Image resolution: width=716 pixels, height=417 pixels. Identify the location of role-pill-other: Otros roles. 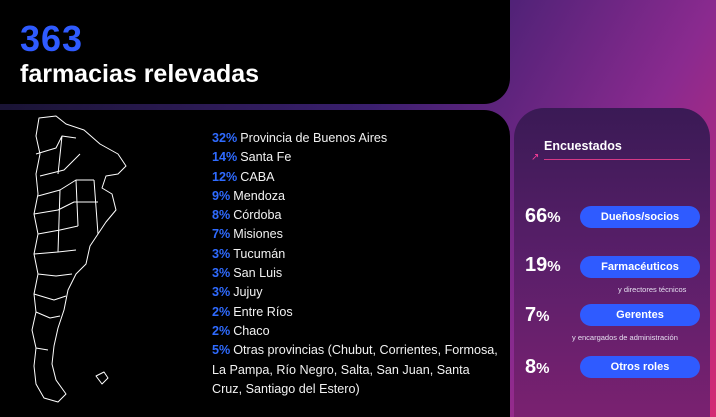
(640, 367).